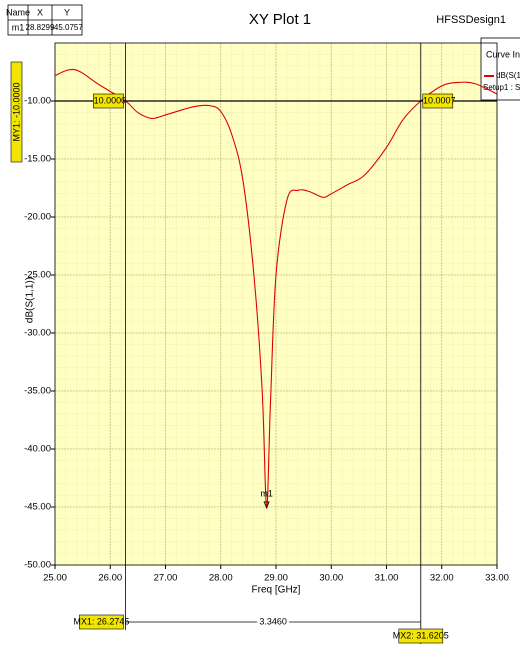 The height and width of the screenshot is (646, 520). I want to click on chart-title: XY Plot 1, so click(280, 19).